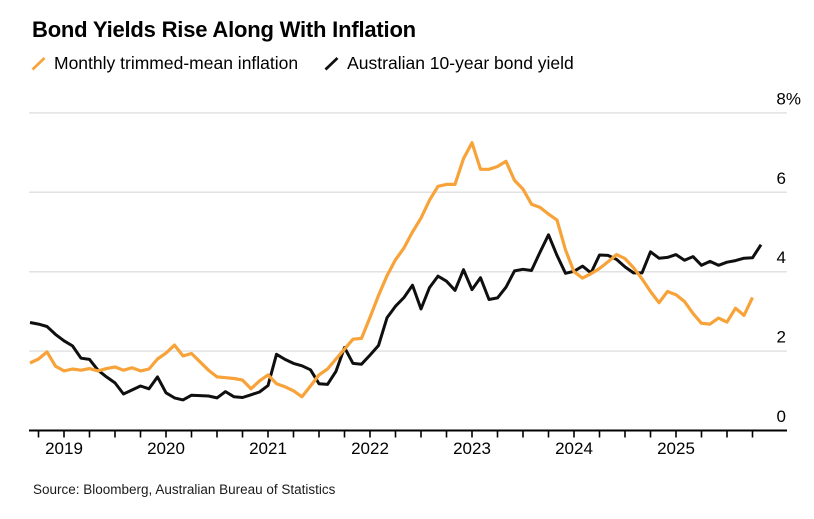  What do you see at coordinates (224, 29) in the screenshot?
I see `chart-title: Bond Yields Rise Along With Inflation` at bounding box center [224, 29].